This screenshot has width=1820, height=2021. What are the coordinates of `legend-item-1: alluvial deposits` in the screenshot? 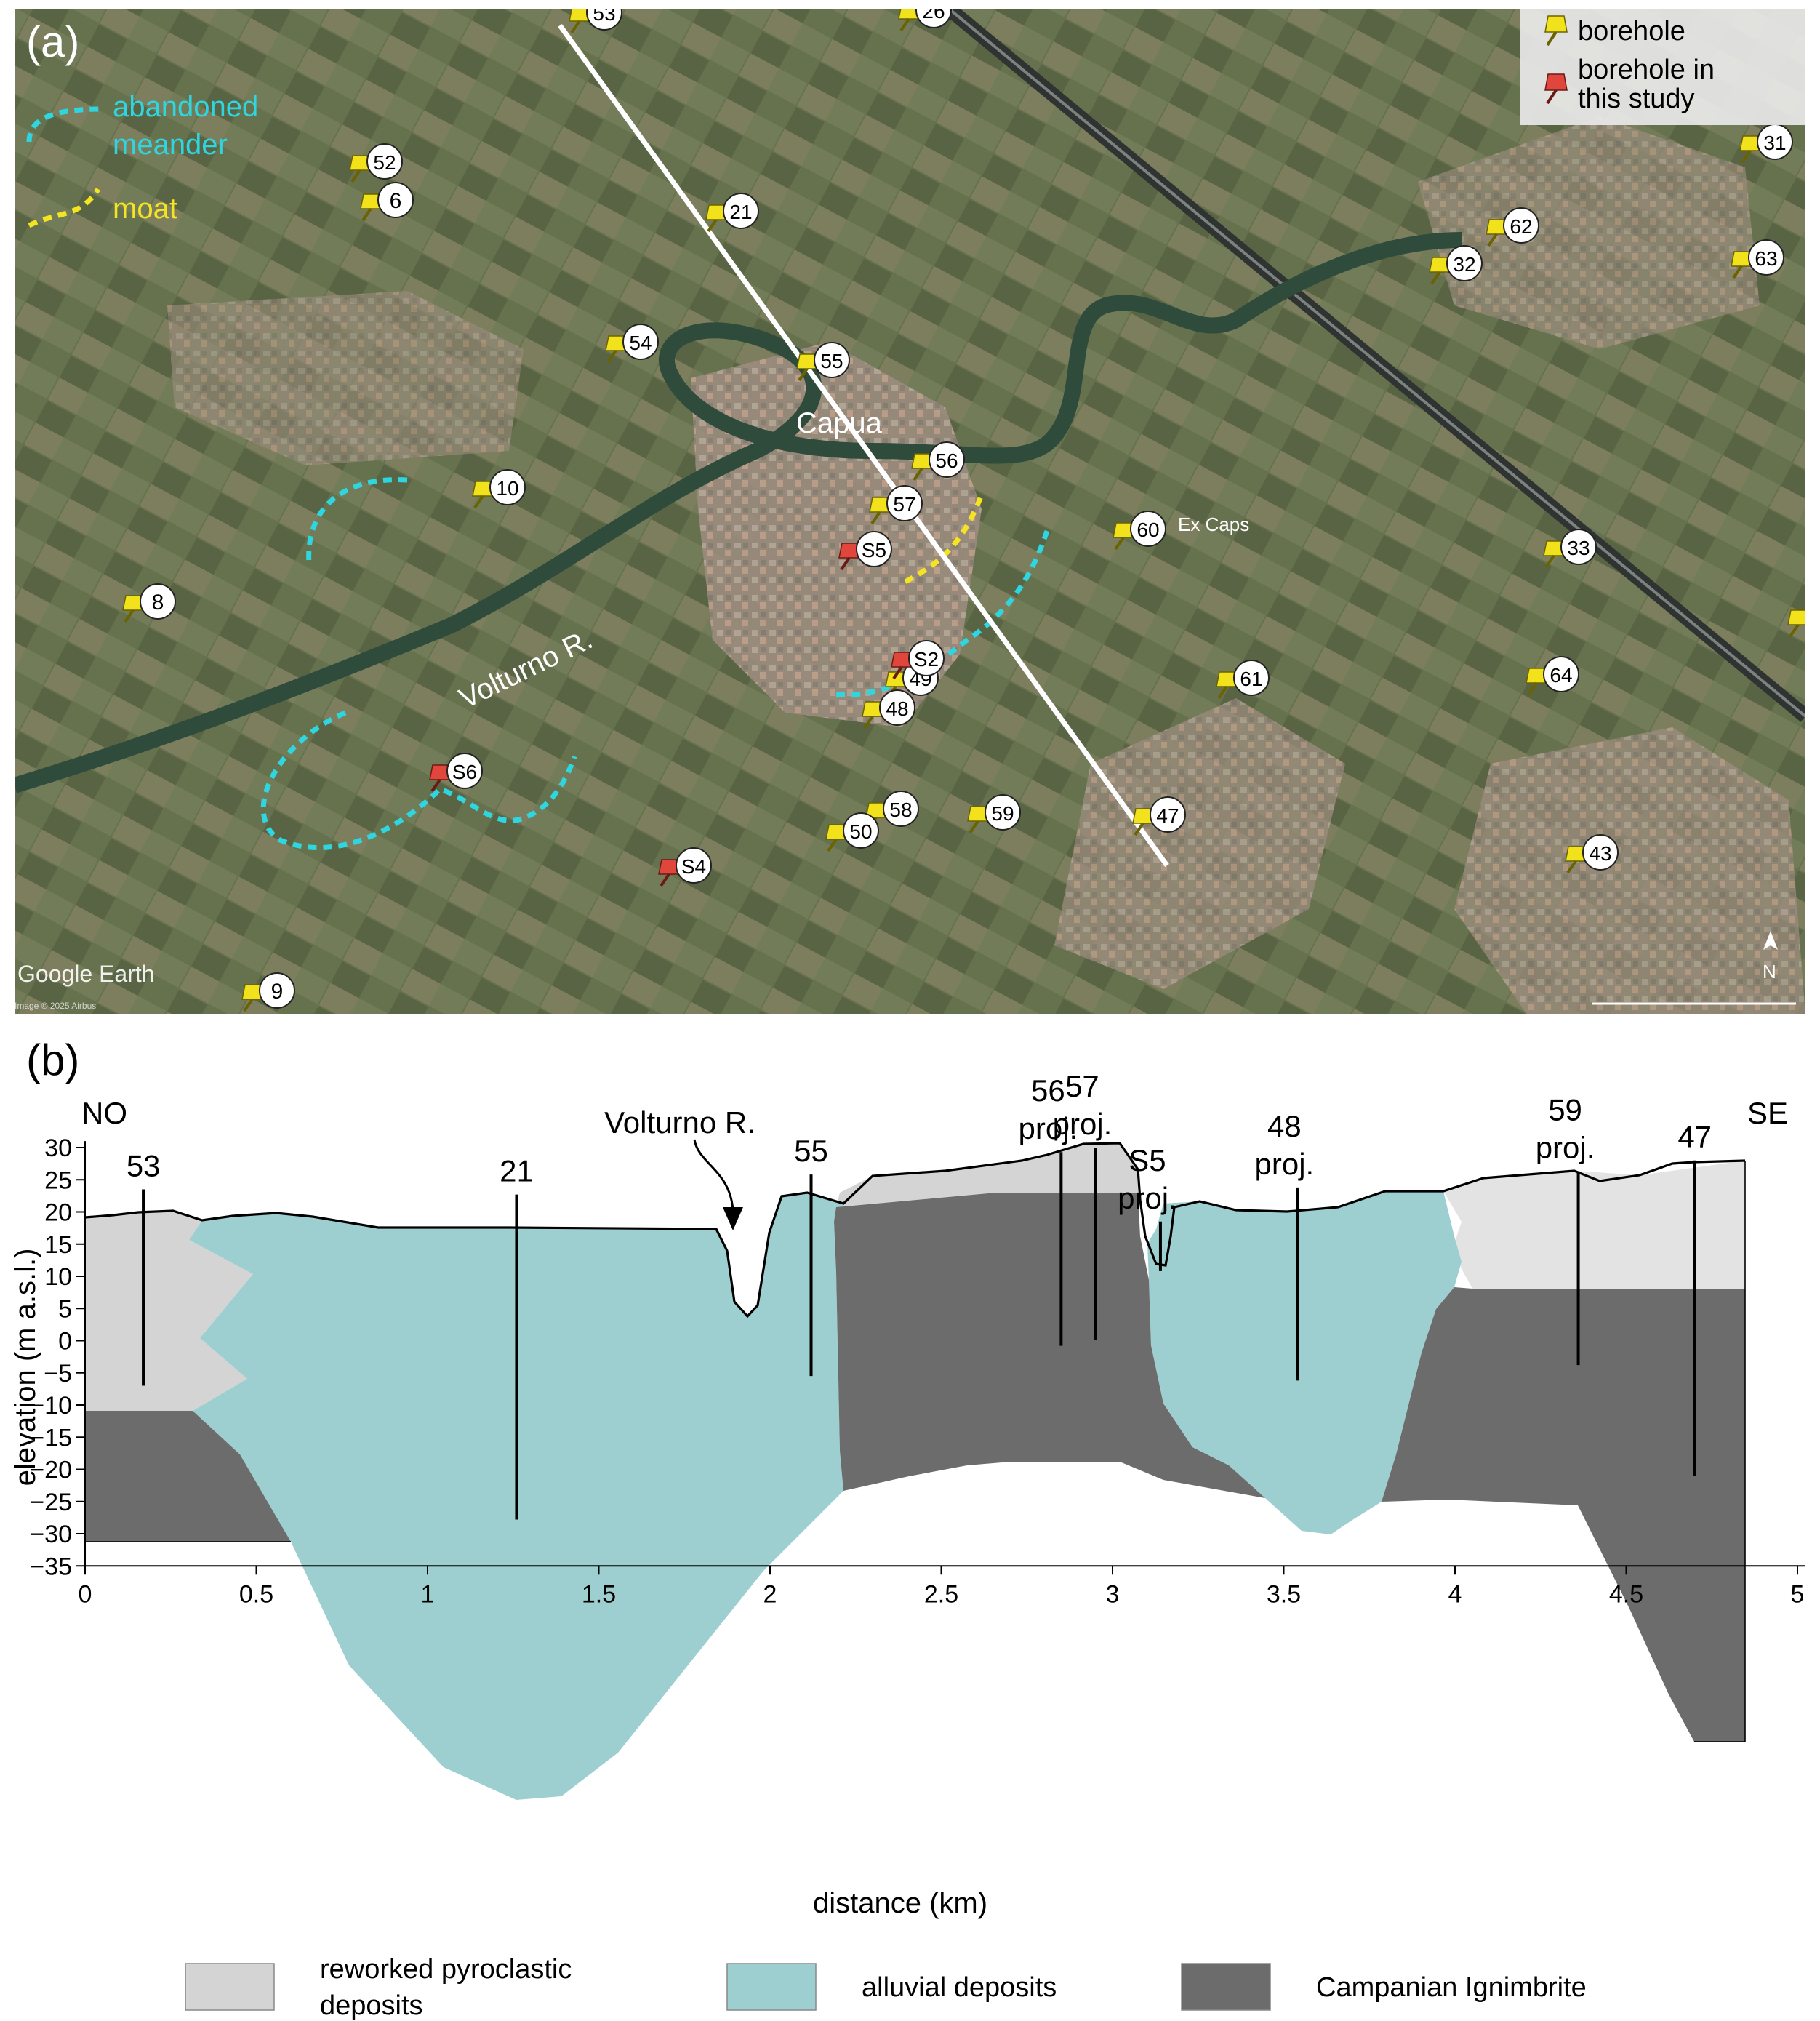 It's located at (891, 1987).